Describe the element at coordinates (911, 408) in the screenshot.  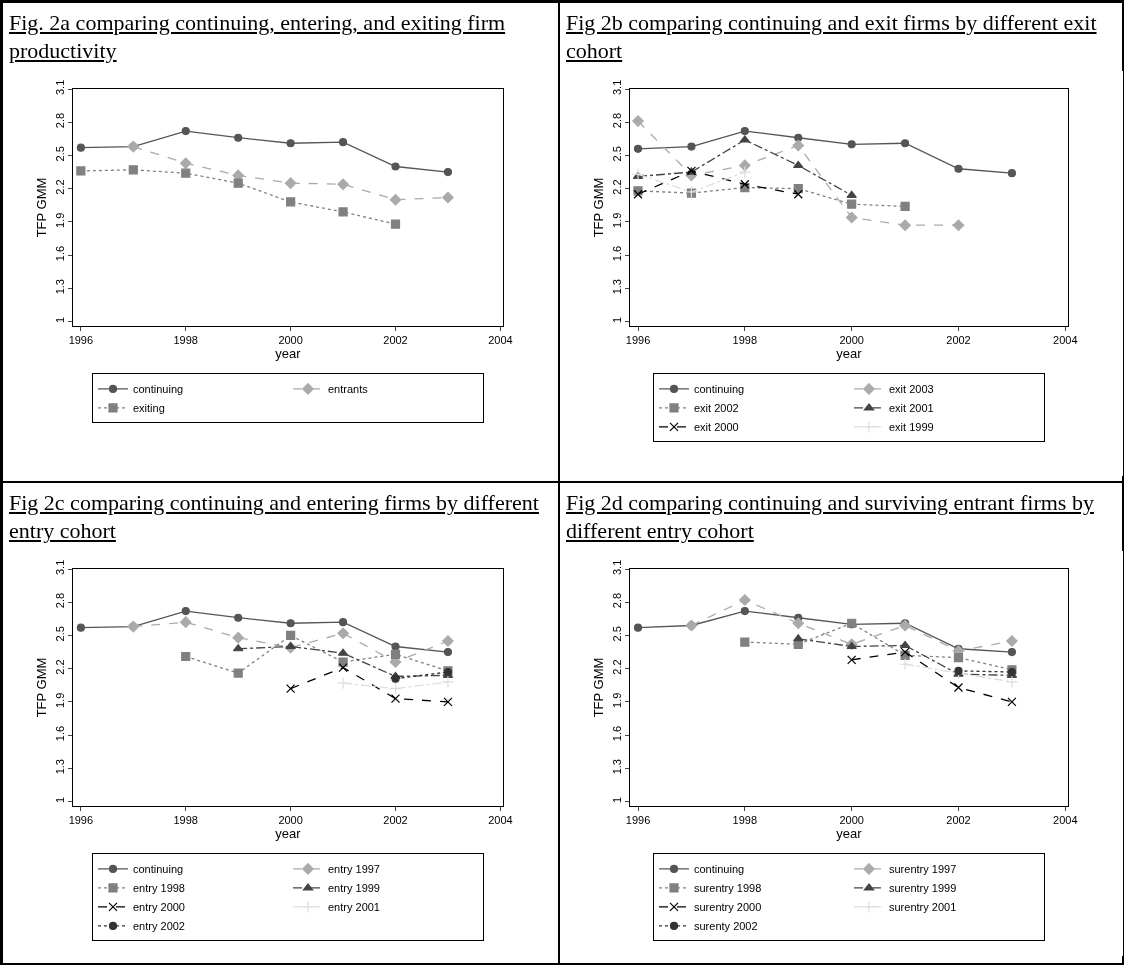
I see `legend-label: exit 2001` at that location.